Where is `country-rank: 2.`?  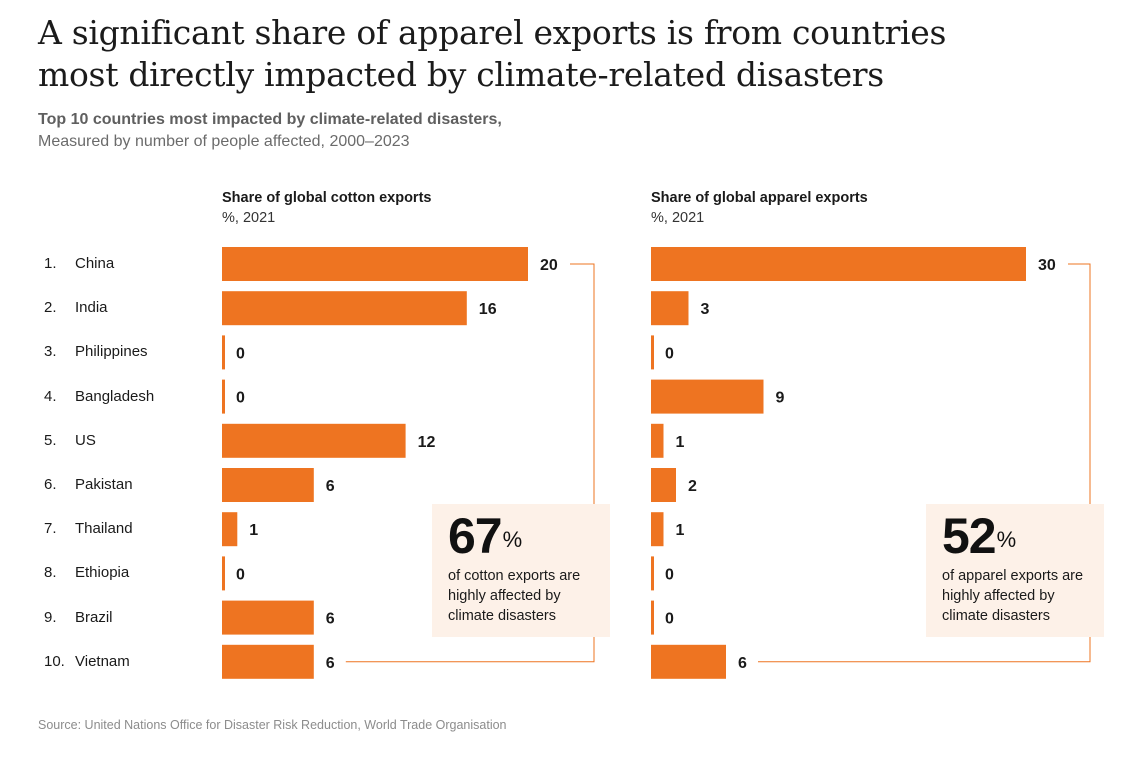 country-rank: 2. is located at coordinates (50, 308).